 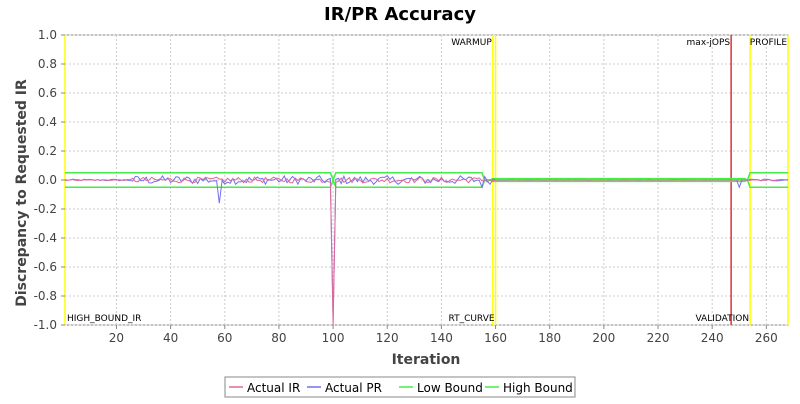 What do you see at coordinates (45, 325) in the screenshot?
I see `y-tick-label: -1.0` at bounding box center [45, 325].